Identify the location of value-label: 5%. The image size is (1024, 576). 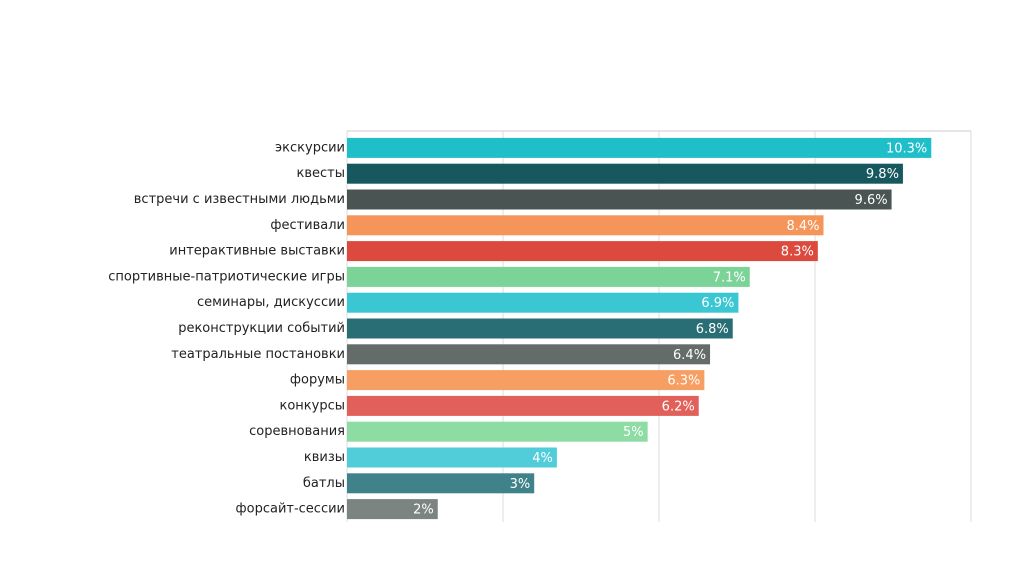
(633, 432).